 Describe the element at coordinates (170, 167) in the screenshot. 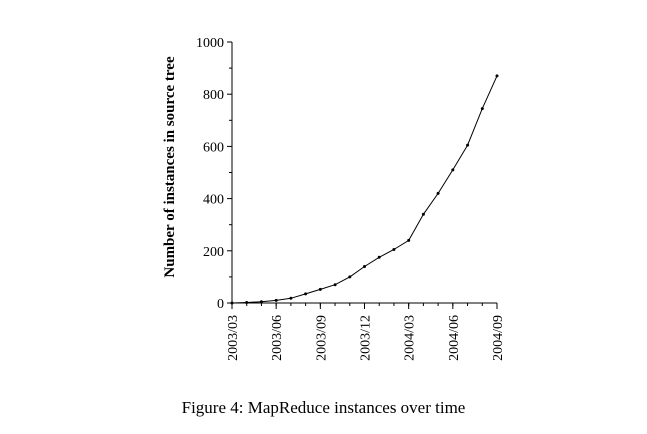

I see `y-axis-label: Number of instances in source tree` at that location.